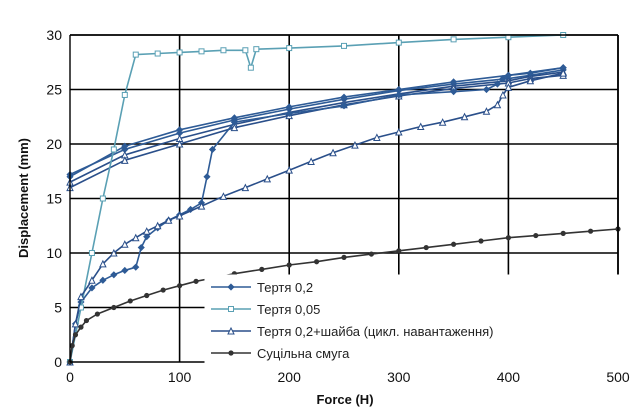  I want to click on legend-label: Тертя 0,05, so click(288, 309).